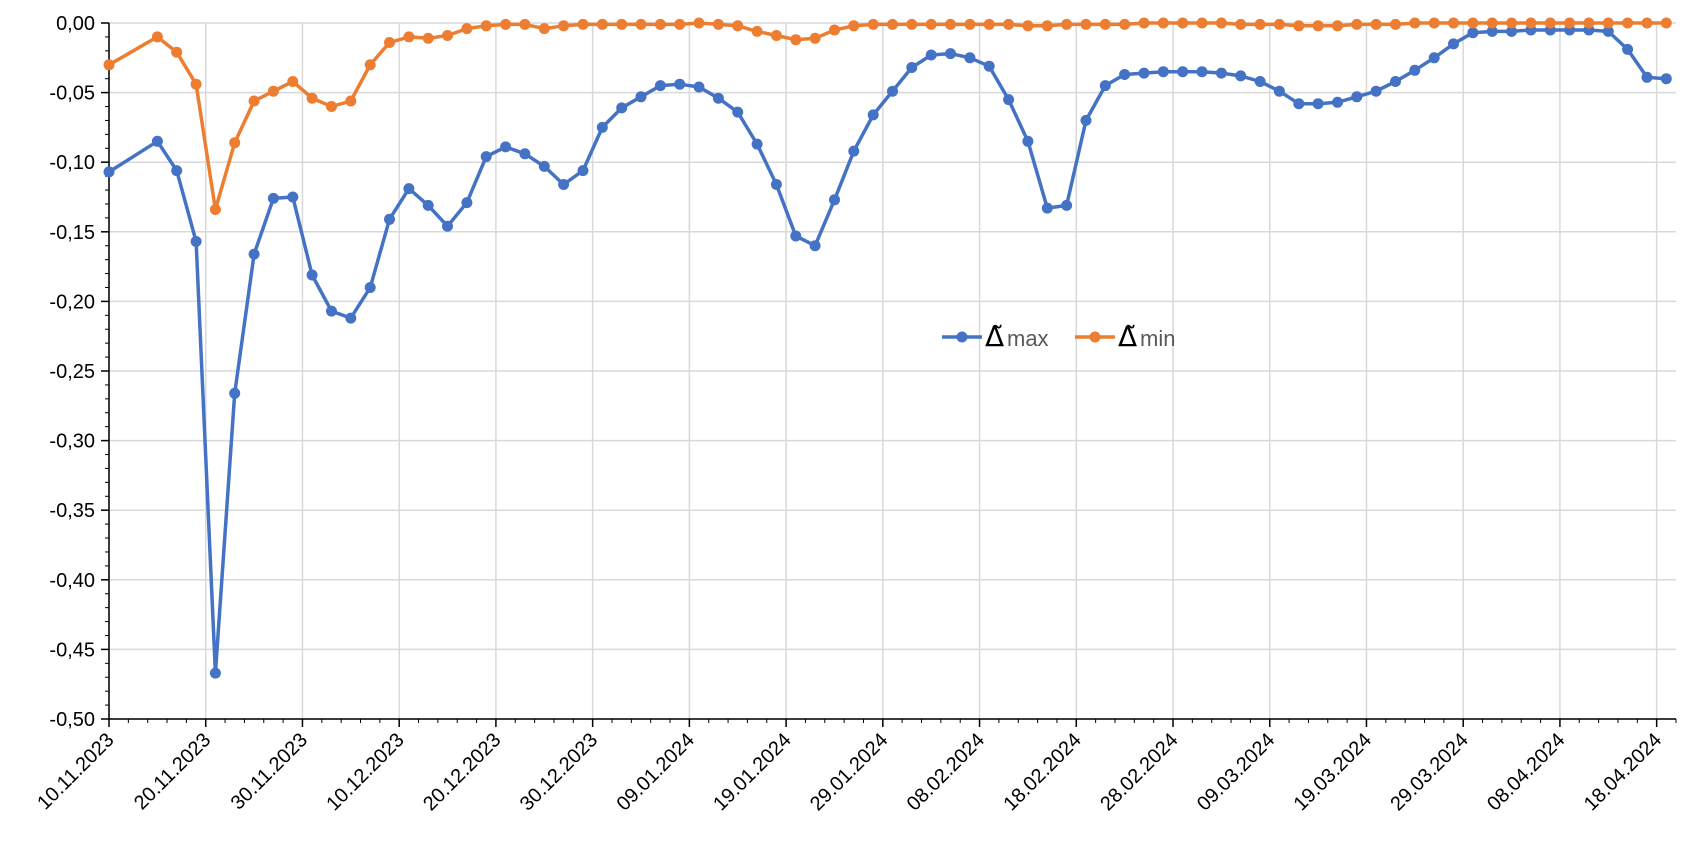  I want to click on legend-entry-max: Δ̃ max, so click(995, 336).